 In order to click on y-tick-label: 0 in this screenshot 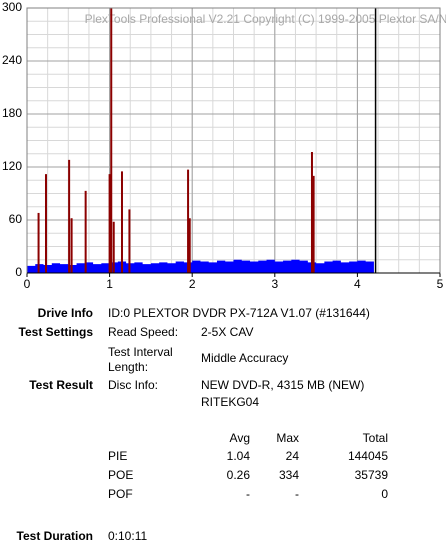, I will do `click(18, 272)`.